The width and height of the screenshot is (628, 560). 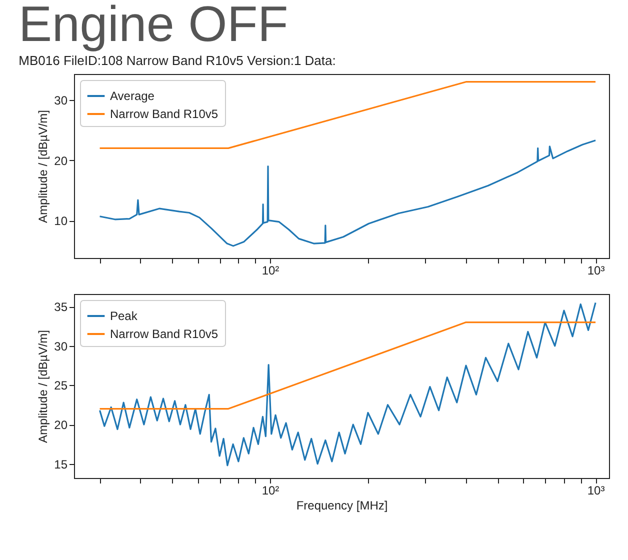 What do you see at coordinates (61, 385) in the screenshot?
I see `y-tick-label: 25` at bounding box center [61, 385].